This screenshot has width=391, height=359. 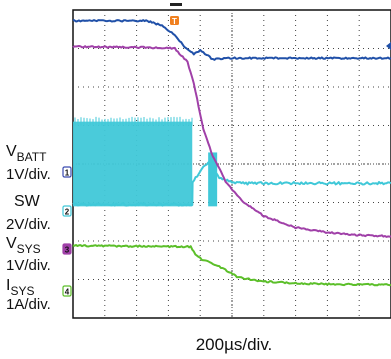 What do you see at coordinates (23, 245) in the screenshot?
I see `channel-v-sys-name: VSYS` at bounding box center [23, 245].